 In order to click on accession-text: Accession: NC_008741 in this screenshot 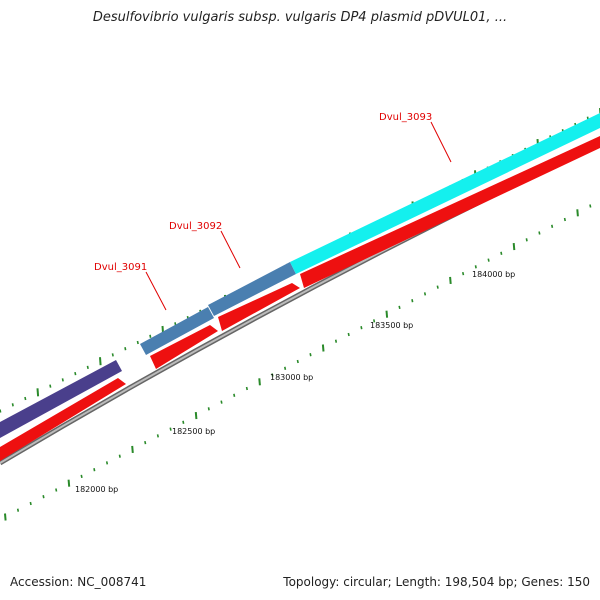, I will do `click(78, 582)`.